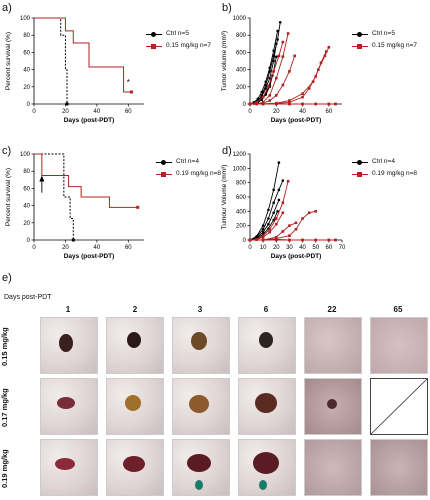 Image resolution: width=430 pixels, height=500 pixels. I want to click on row-label-0-15: 0.15 mg/kg, so click(4, 347).